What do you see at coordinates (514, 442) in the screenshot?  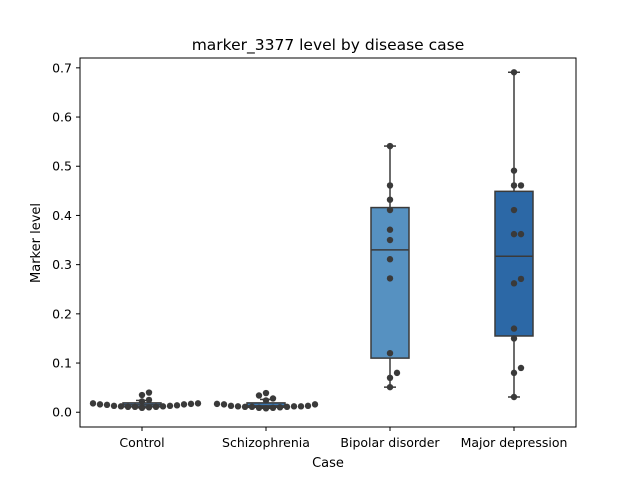 I see `x-tick-label: Major depression` at bounding box center [514, 442].